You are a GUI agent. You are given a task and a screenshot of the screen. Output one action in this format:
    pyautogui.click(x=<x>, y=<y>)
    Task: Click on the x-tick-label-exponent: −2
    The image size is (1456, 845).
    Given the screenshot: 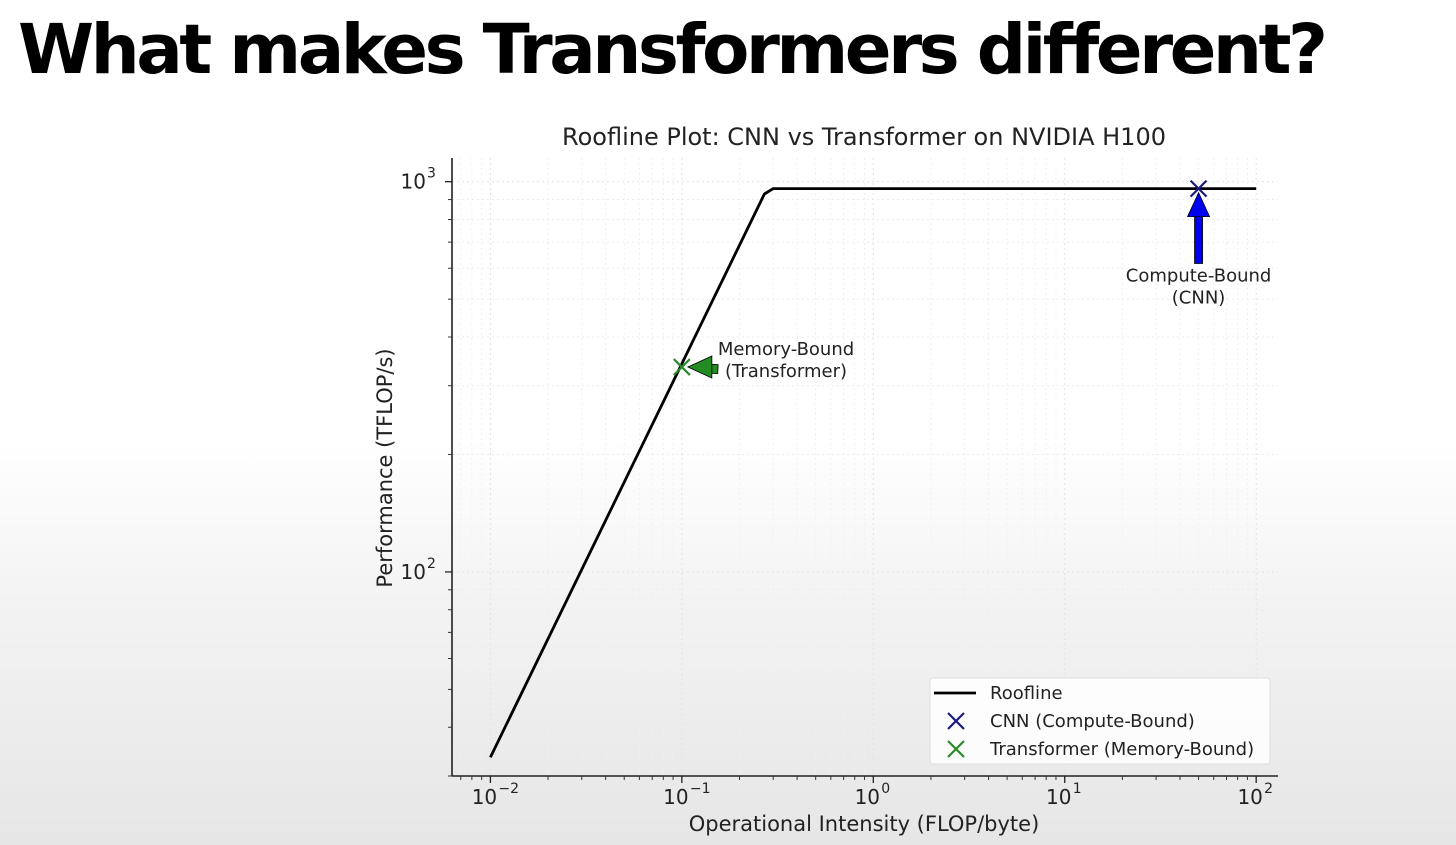 What is the action you would take?
    pyautogui.click(x=508, y=789)
    